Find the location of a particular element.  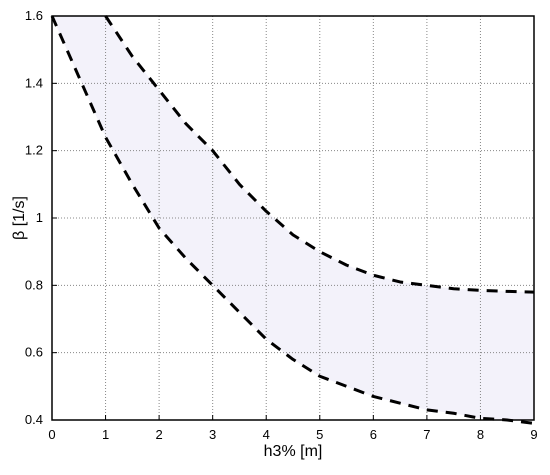

x-tick-label: 5 is located at coordinates (319, 434).